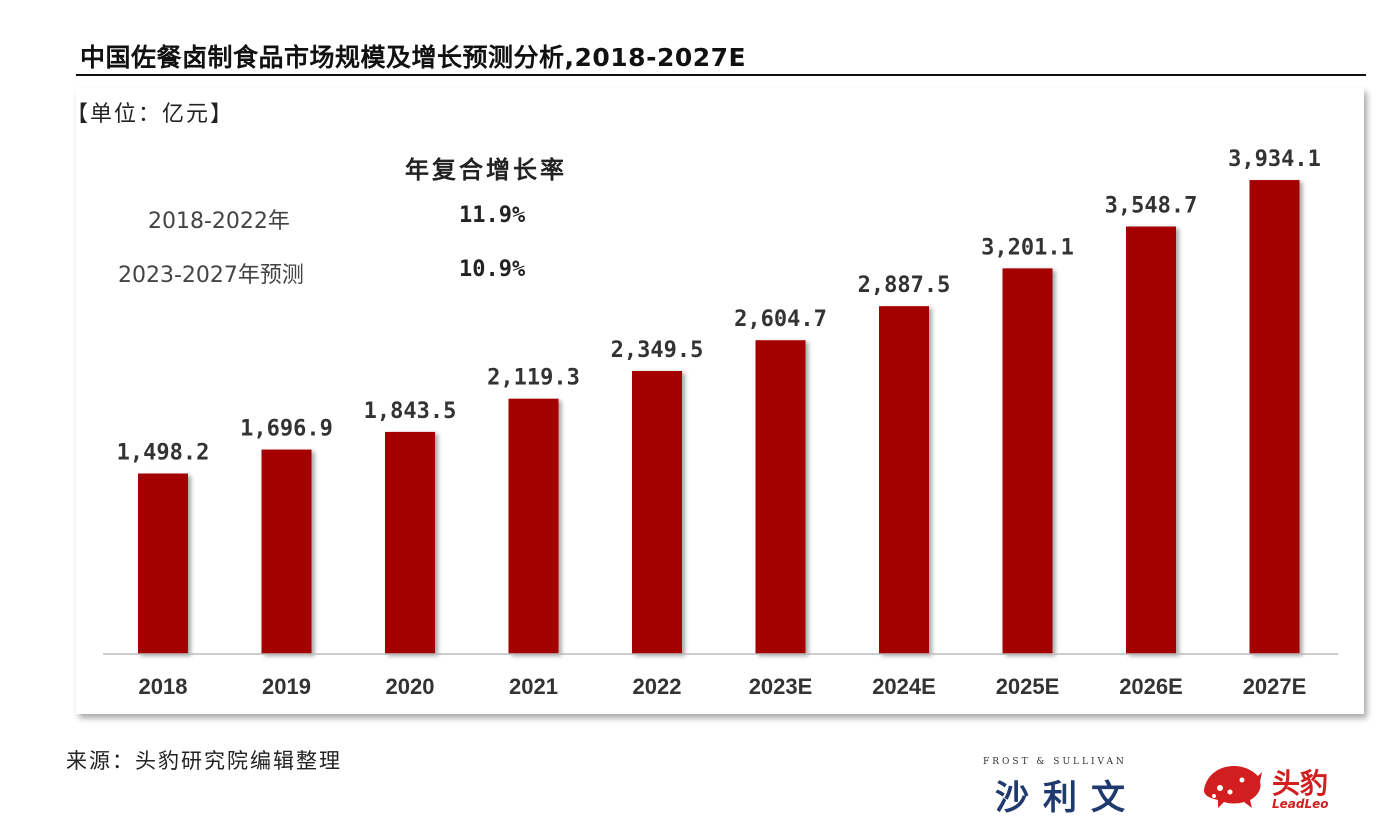 This screenshot has height=839, width=1400. What do you see at coordinates (413, 57) in the screenshot?
I see `chart-title: 中国佐餐卤制食品市场规模及增长预测分析,2018-2027E` at bounding box center [413, 57].